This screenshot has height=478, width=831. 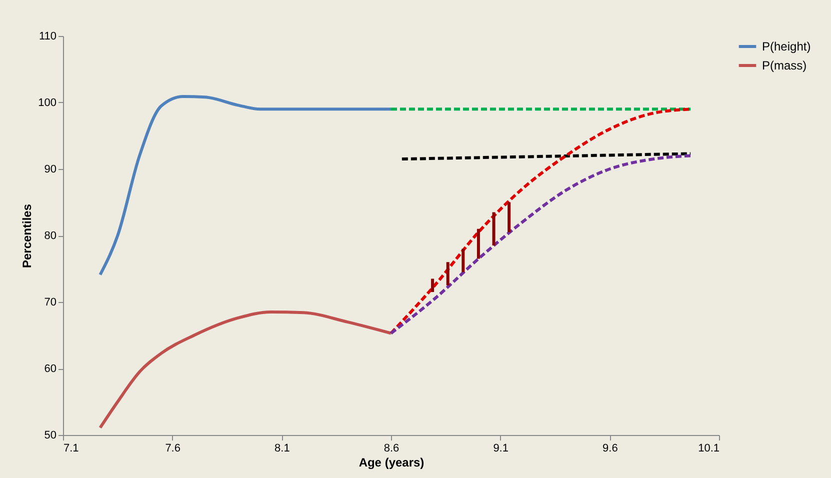 What do you see at coordinates (391, 463) in the screenshot?
I see `x-axis-title: Age (years)` at bounding box center [391, 463].